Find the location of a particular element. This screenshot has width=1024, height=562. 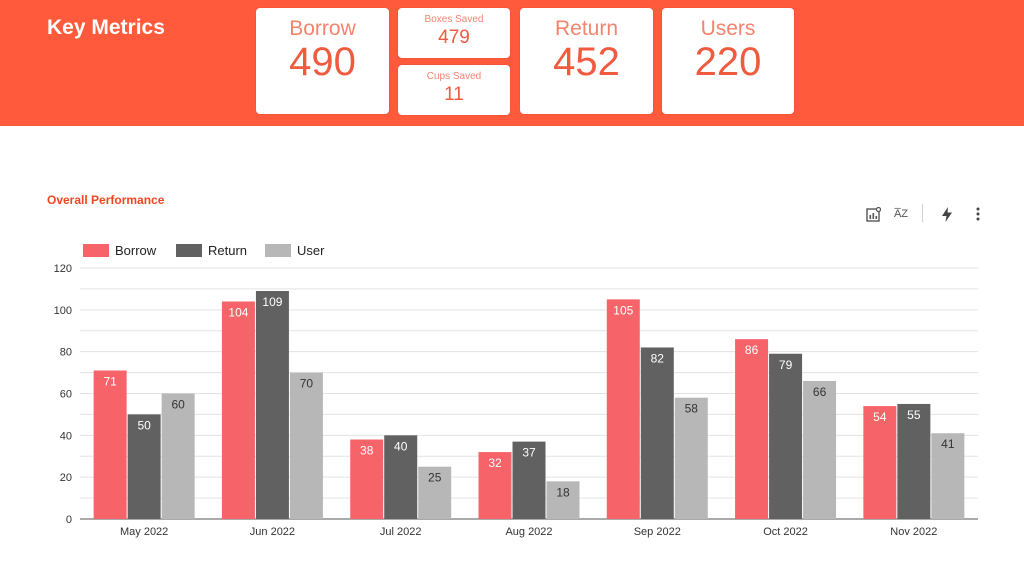

legend-return: Return is located at coordinates (212, 250).